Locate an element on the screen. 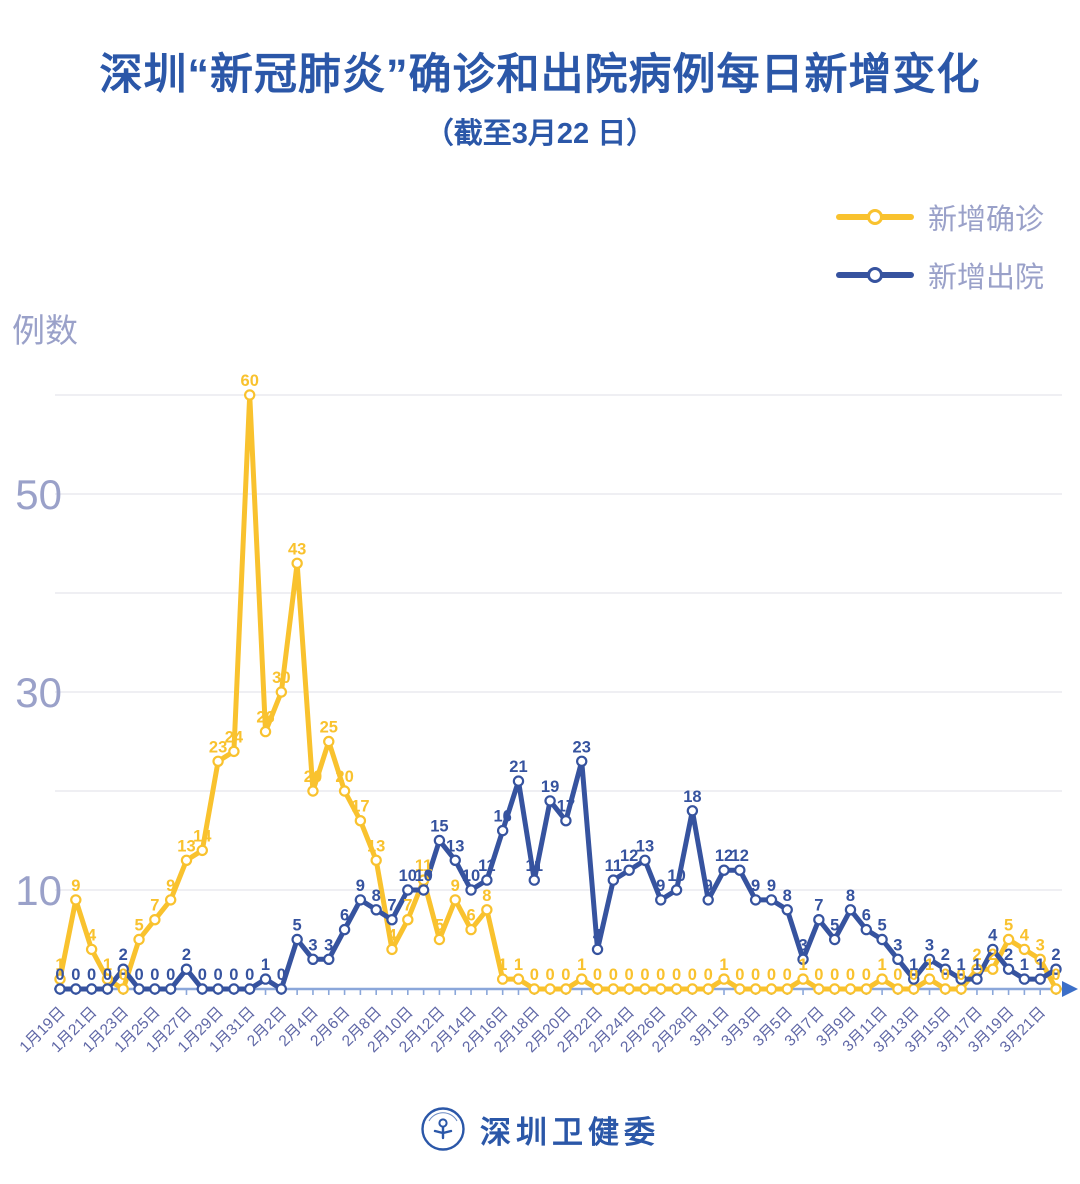  x-axis-arrow-icon is located at coordinates (1070, 989).